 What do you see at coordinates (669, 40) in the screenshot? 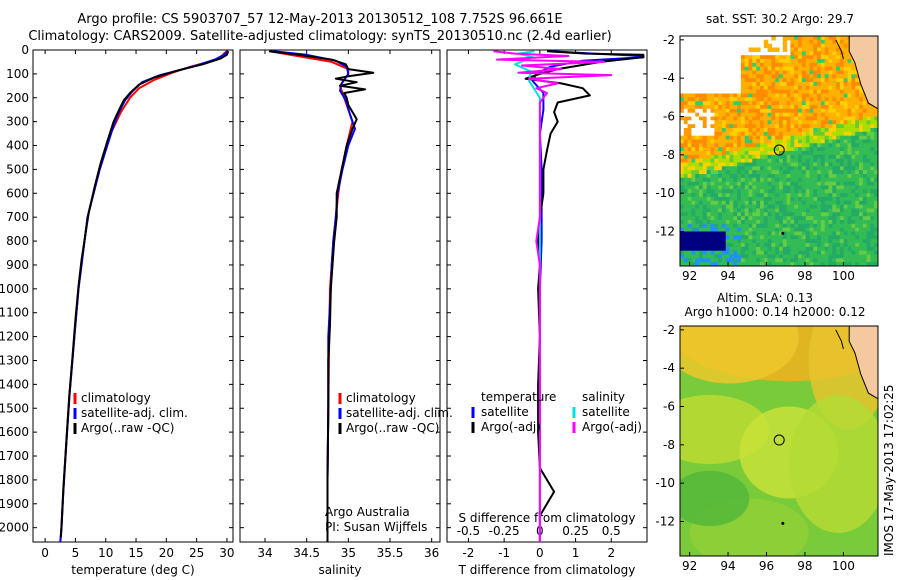
I see `map-y-tick-label: -2` at bounding box center [669, 40].